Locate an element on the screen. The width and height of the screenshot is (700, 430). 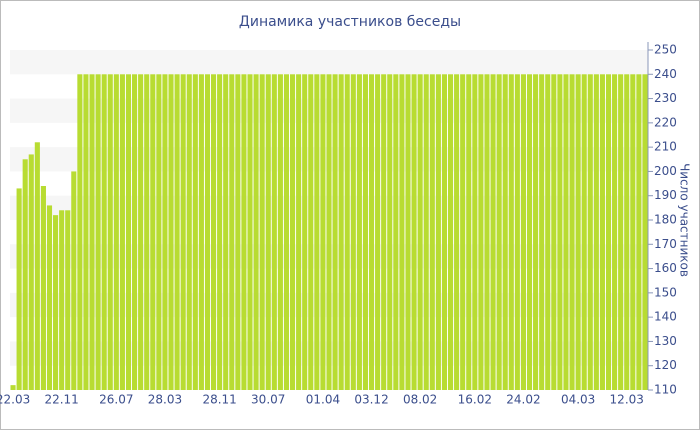
y-tick-label: 130 is located at coordinates (665, 341).